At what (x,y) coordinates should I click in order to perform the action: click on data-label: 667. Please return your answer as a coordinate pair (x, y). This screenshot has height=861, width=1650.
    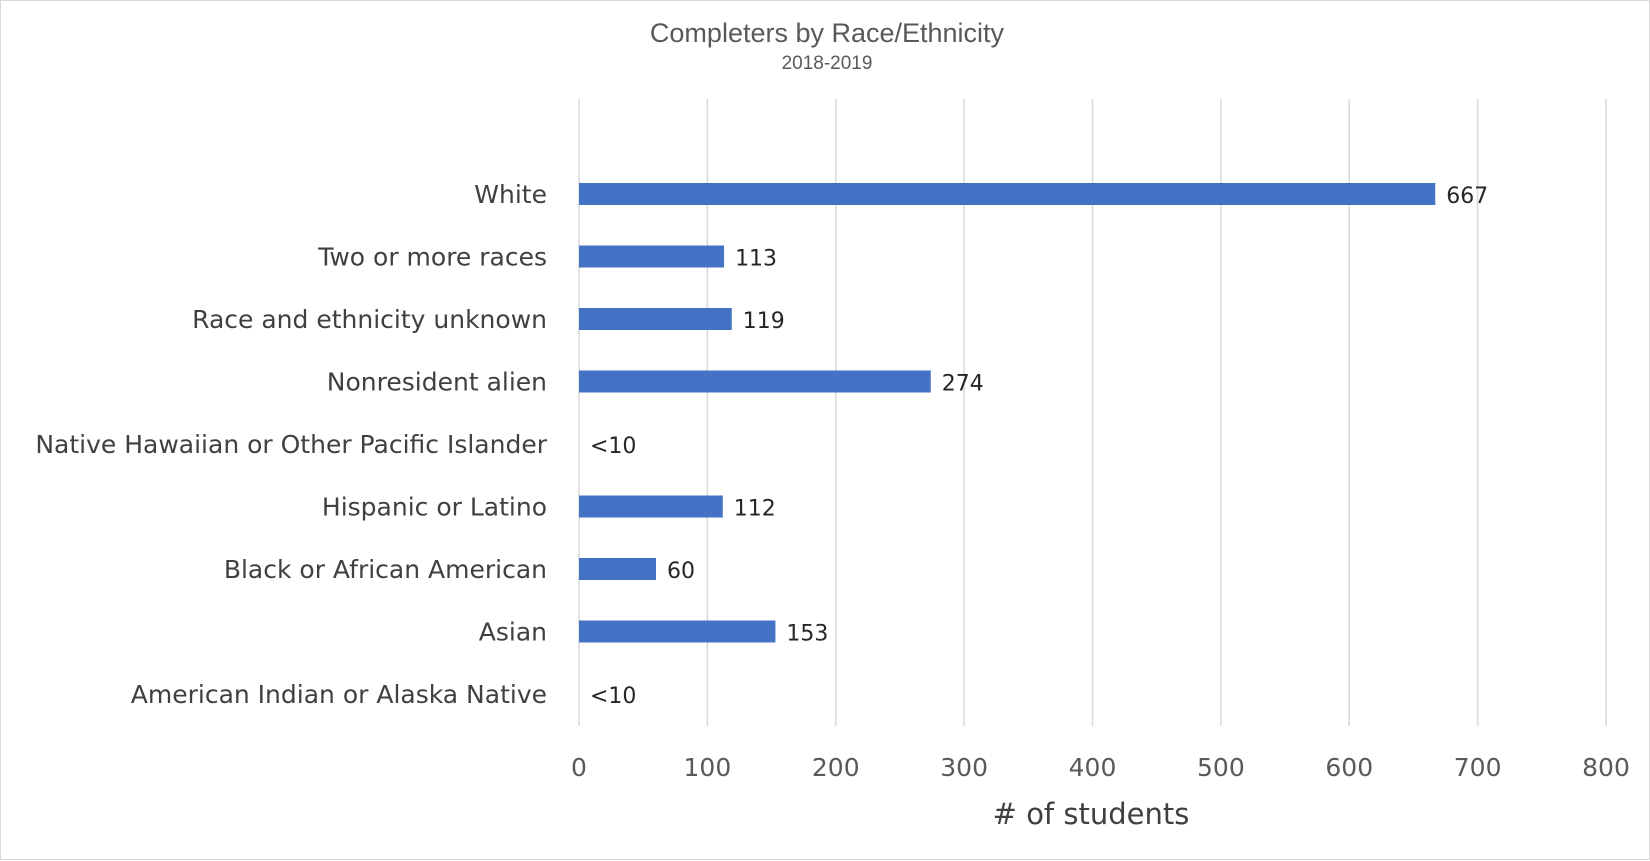
    Looking at the image, I should click on (1467, 196).